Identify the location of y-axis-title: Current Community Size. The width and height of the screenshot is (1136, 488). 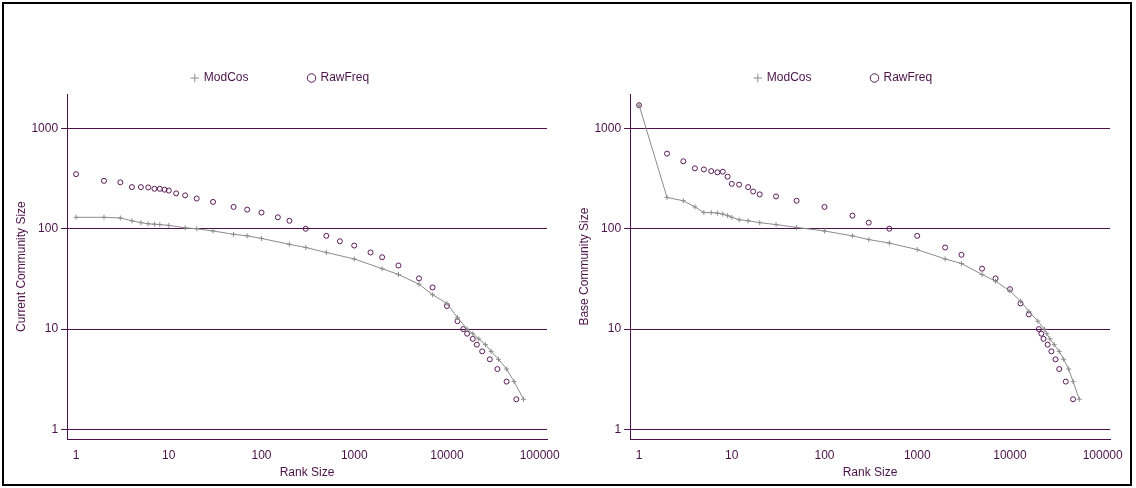
(20, 266).